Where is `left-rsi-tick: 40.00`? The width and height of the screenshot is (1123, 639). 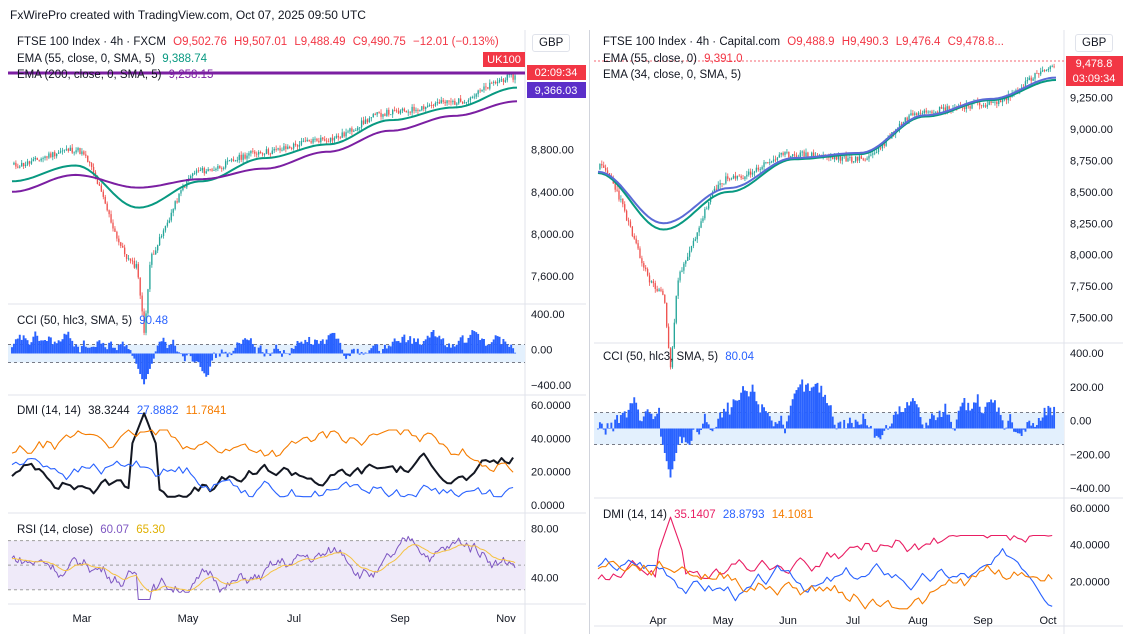 left-rsi-tick: 40.00 is located at coordinates (545, 578).